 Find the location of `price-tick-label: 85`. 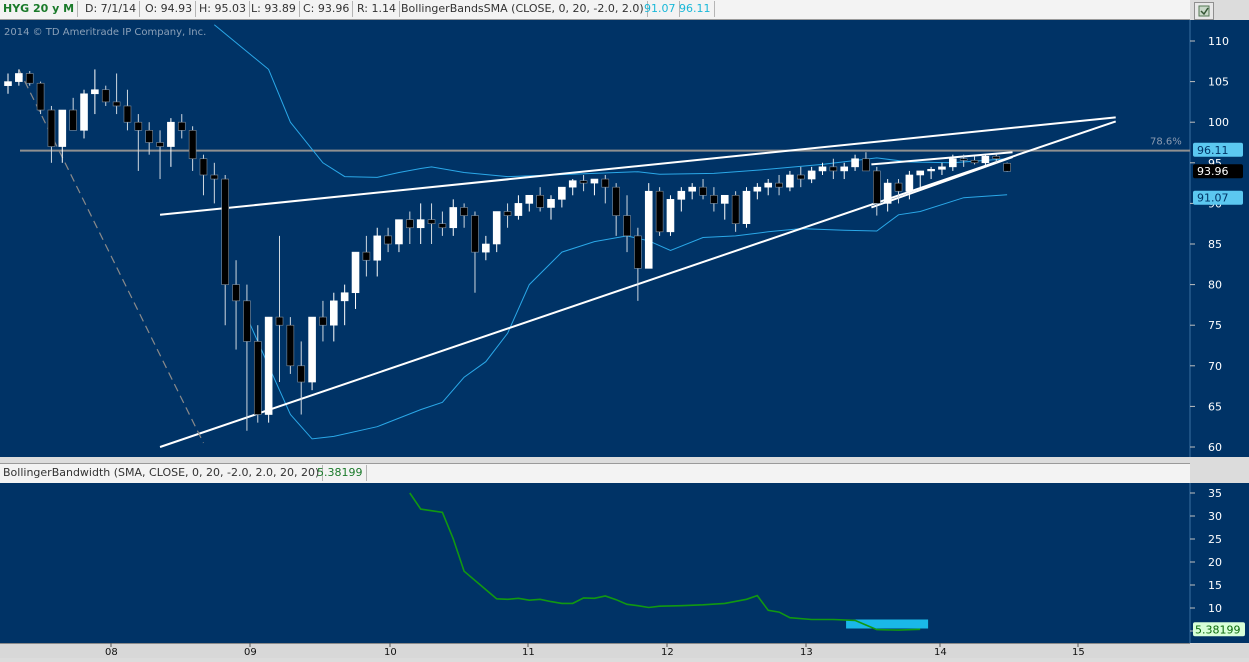

price-tick-label: 85 is located at coordinates (1215, 244).